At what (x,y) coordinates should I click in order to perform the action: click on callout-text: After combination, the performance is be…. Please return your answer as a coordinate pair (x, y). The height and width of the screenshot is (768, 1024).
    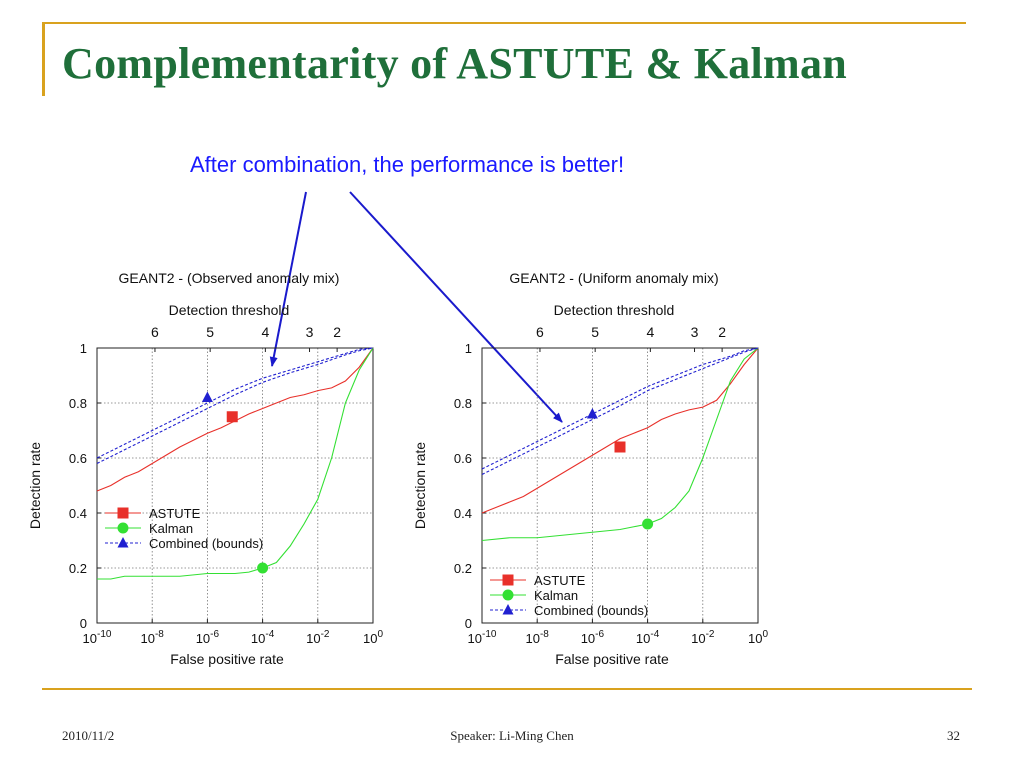
    Looking at the image, I should click on (407, 164).